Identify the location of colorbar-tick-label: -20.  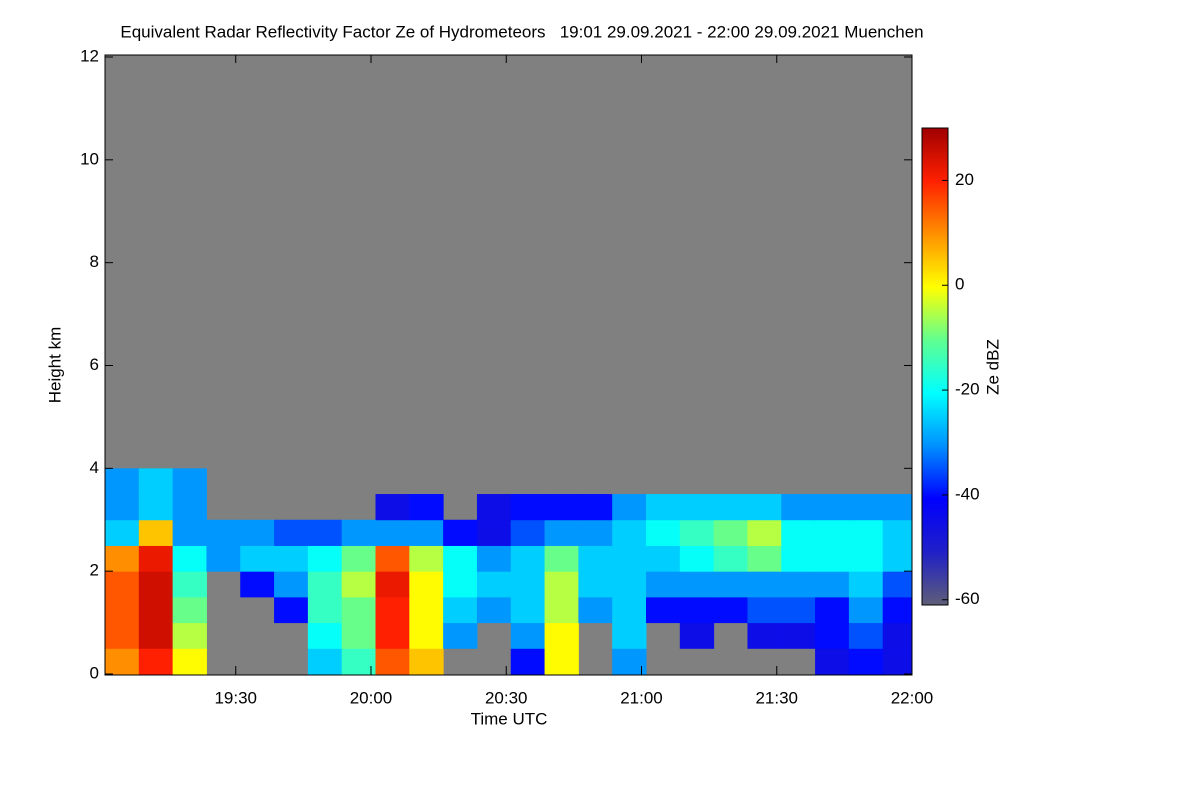
(967, 389).